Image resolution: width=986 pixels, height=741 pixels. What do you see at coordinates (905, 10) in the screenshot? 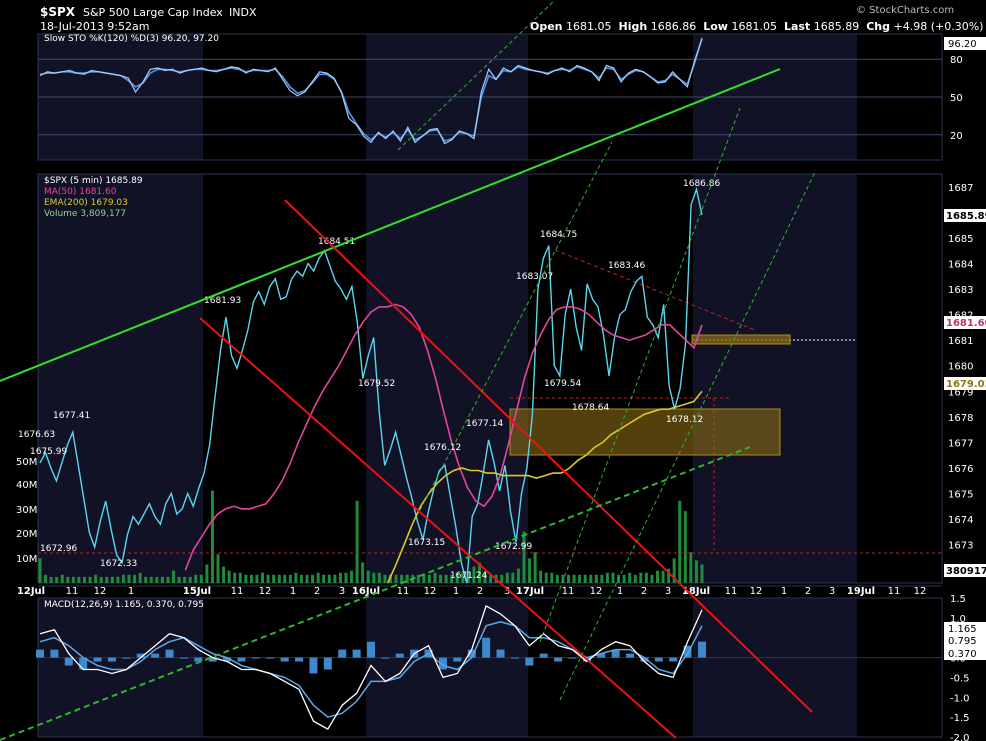
I see `watermark: © StockCharts.com` at bounding box center [905, 10].